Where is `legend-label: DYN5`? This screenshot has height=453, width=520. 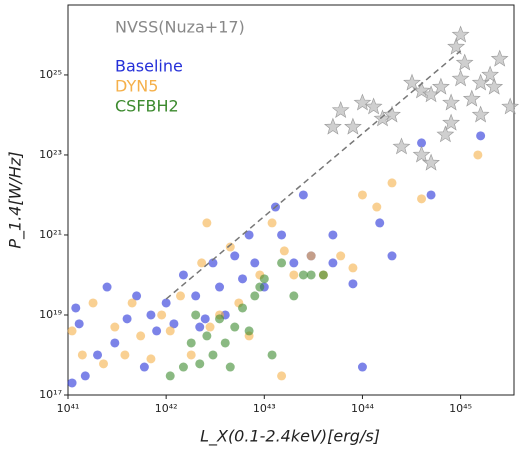
legend-label: DYN5 is located at coordinates (136, 86).